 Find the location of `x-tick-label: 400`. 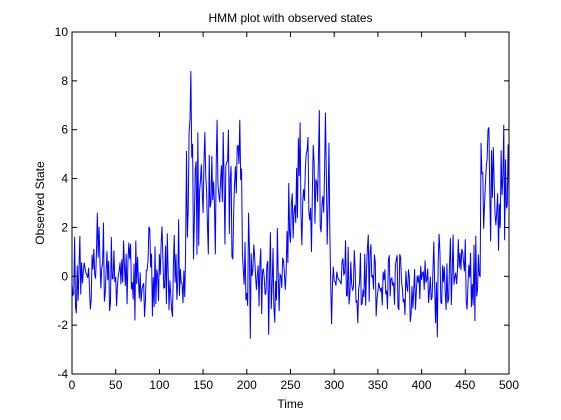

x-tick-label: 400 is located at coordinates (422, 385).